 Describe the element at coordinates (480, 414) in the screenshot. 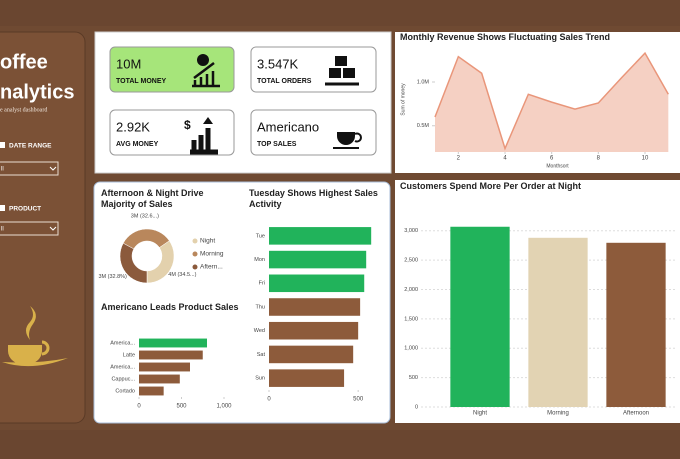

I see `x-tick-label: Night` at that location.